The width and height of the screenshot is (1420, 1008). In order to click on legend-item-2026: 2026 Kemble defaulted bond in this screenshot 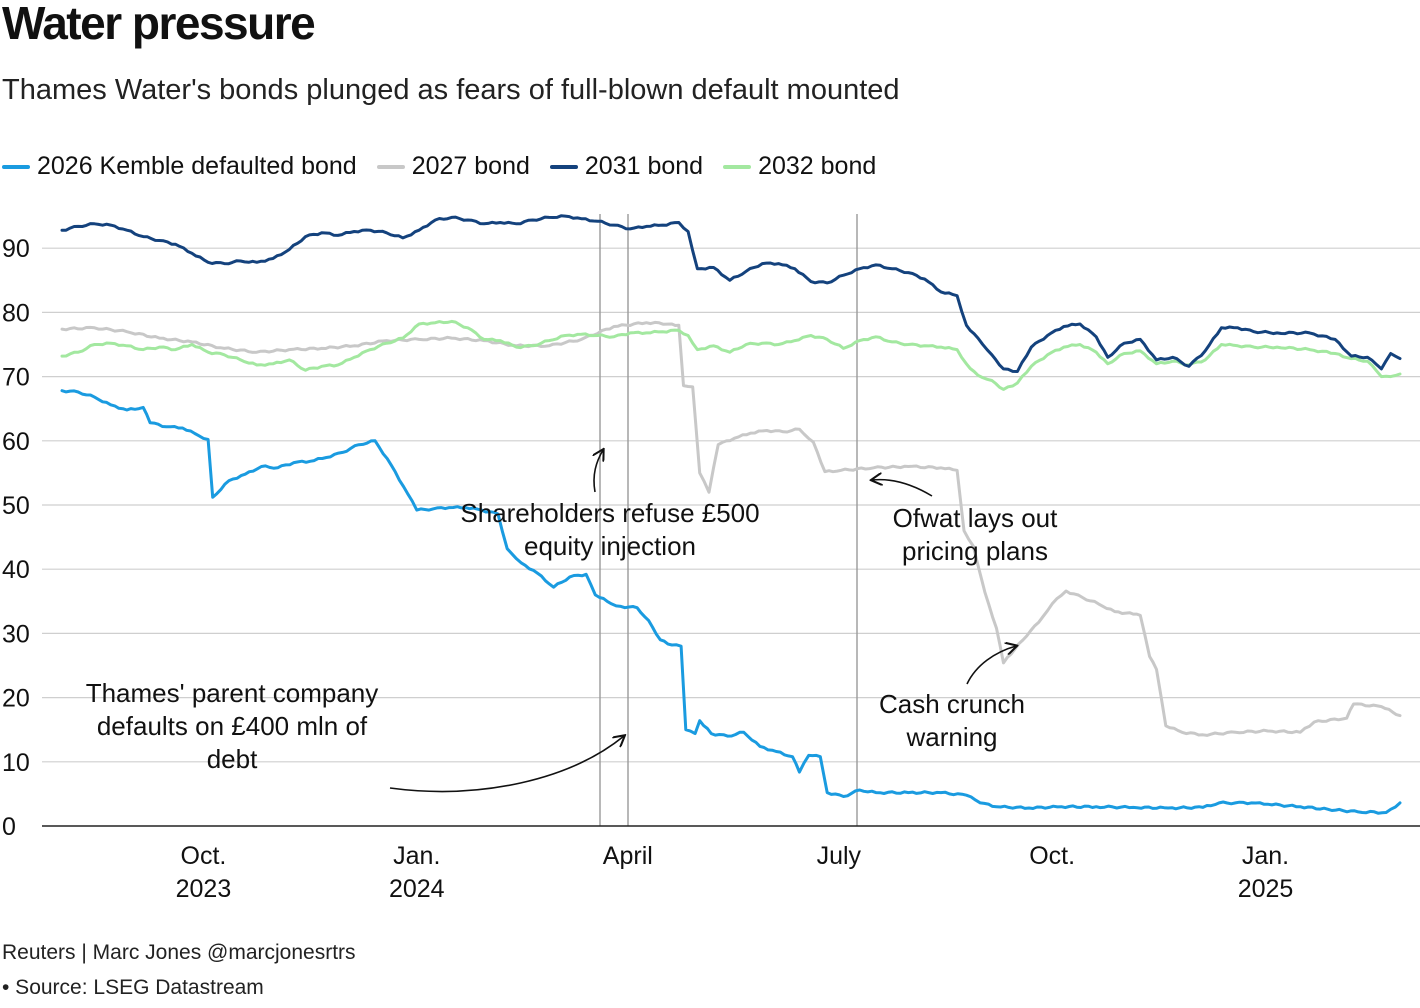, I will do `click(179, 166)`.